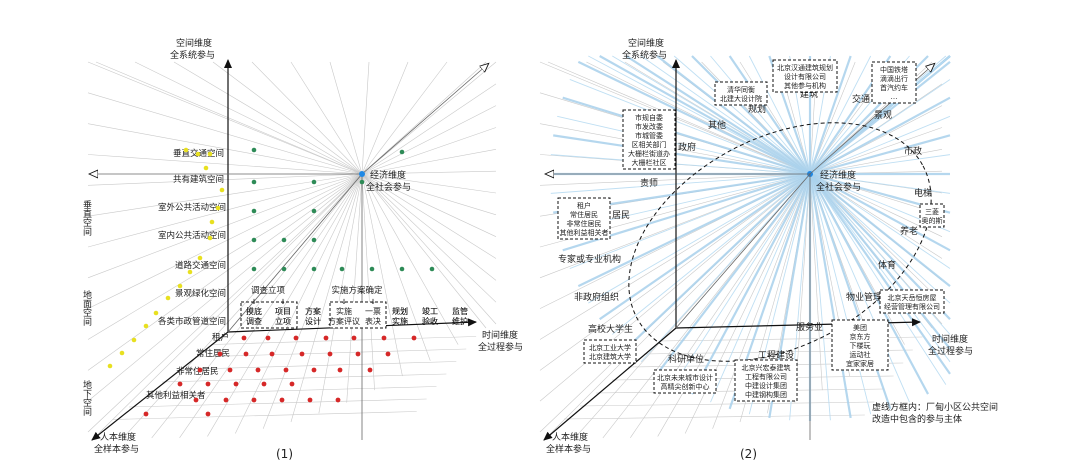 The image size is (1080, 467). I want to click on p2-actor-label: 其他, so click(717, 125).